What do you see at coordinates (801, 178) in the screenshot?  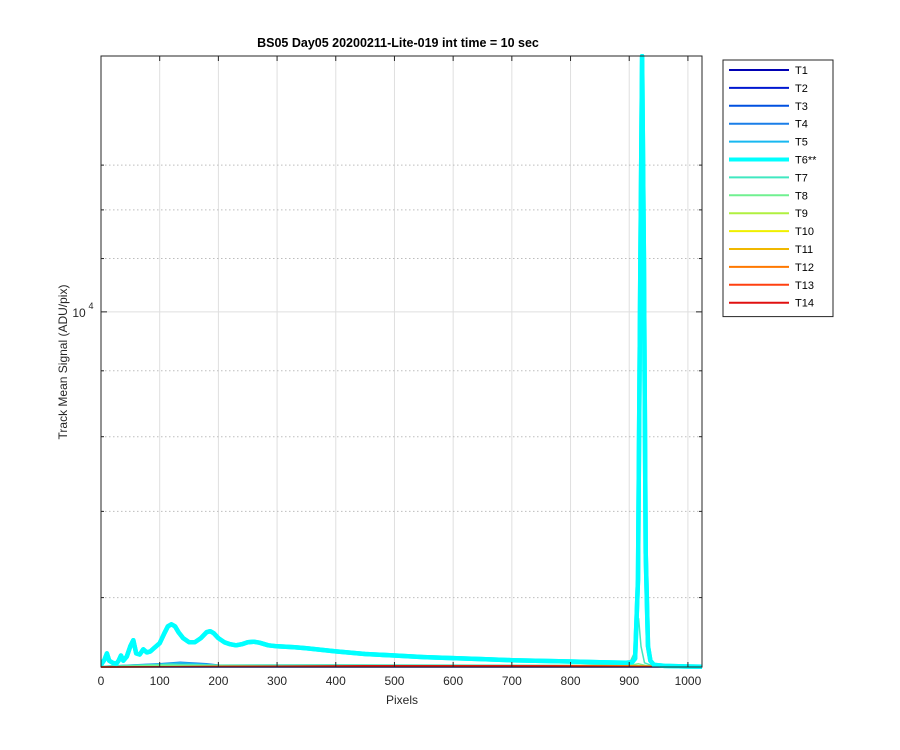 I see `legend-label: T7` at bounding box center [801, 178].